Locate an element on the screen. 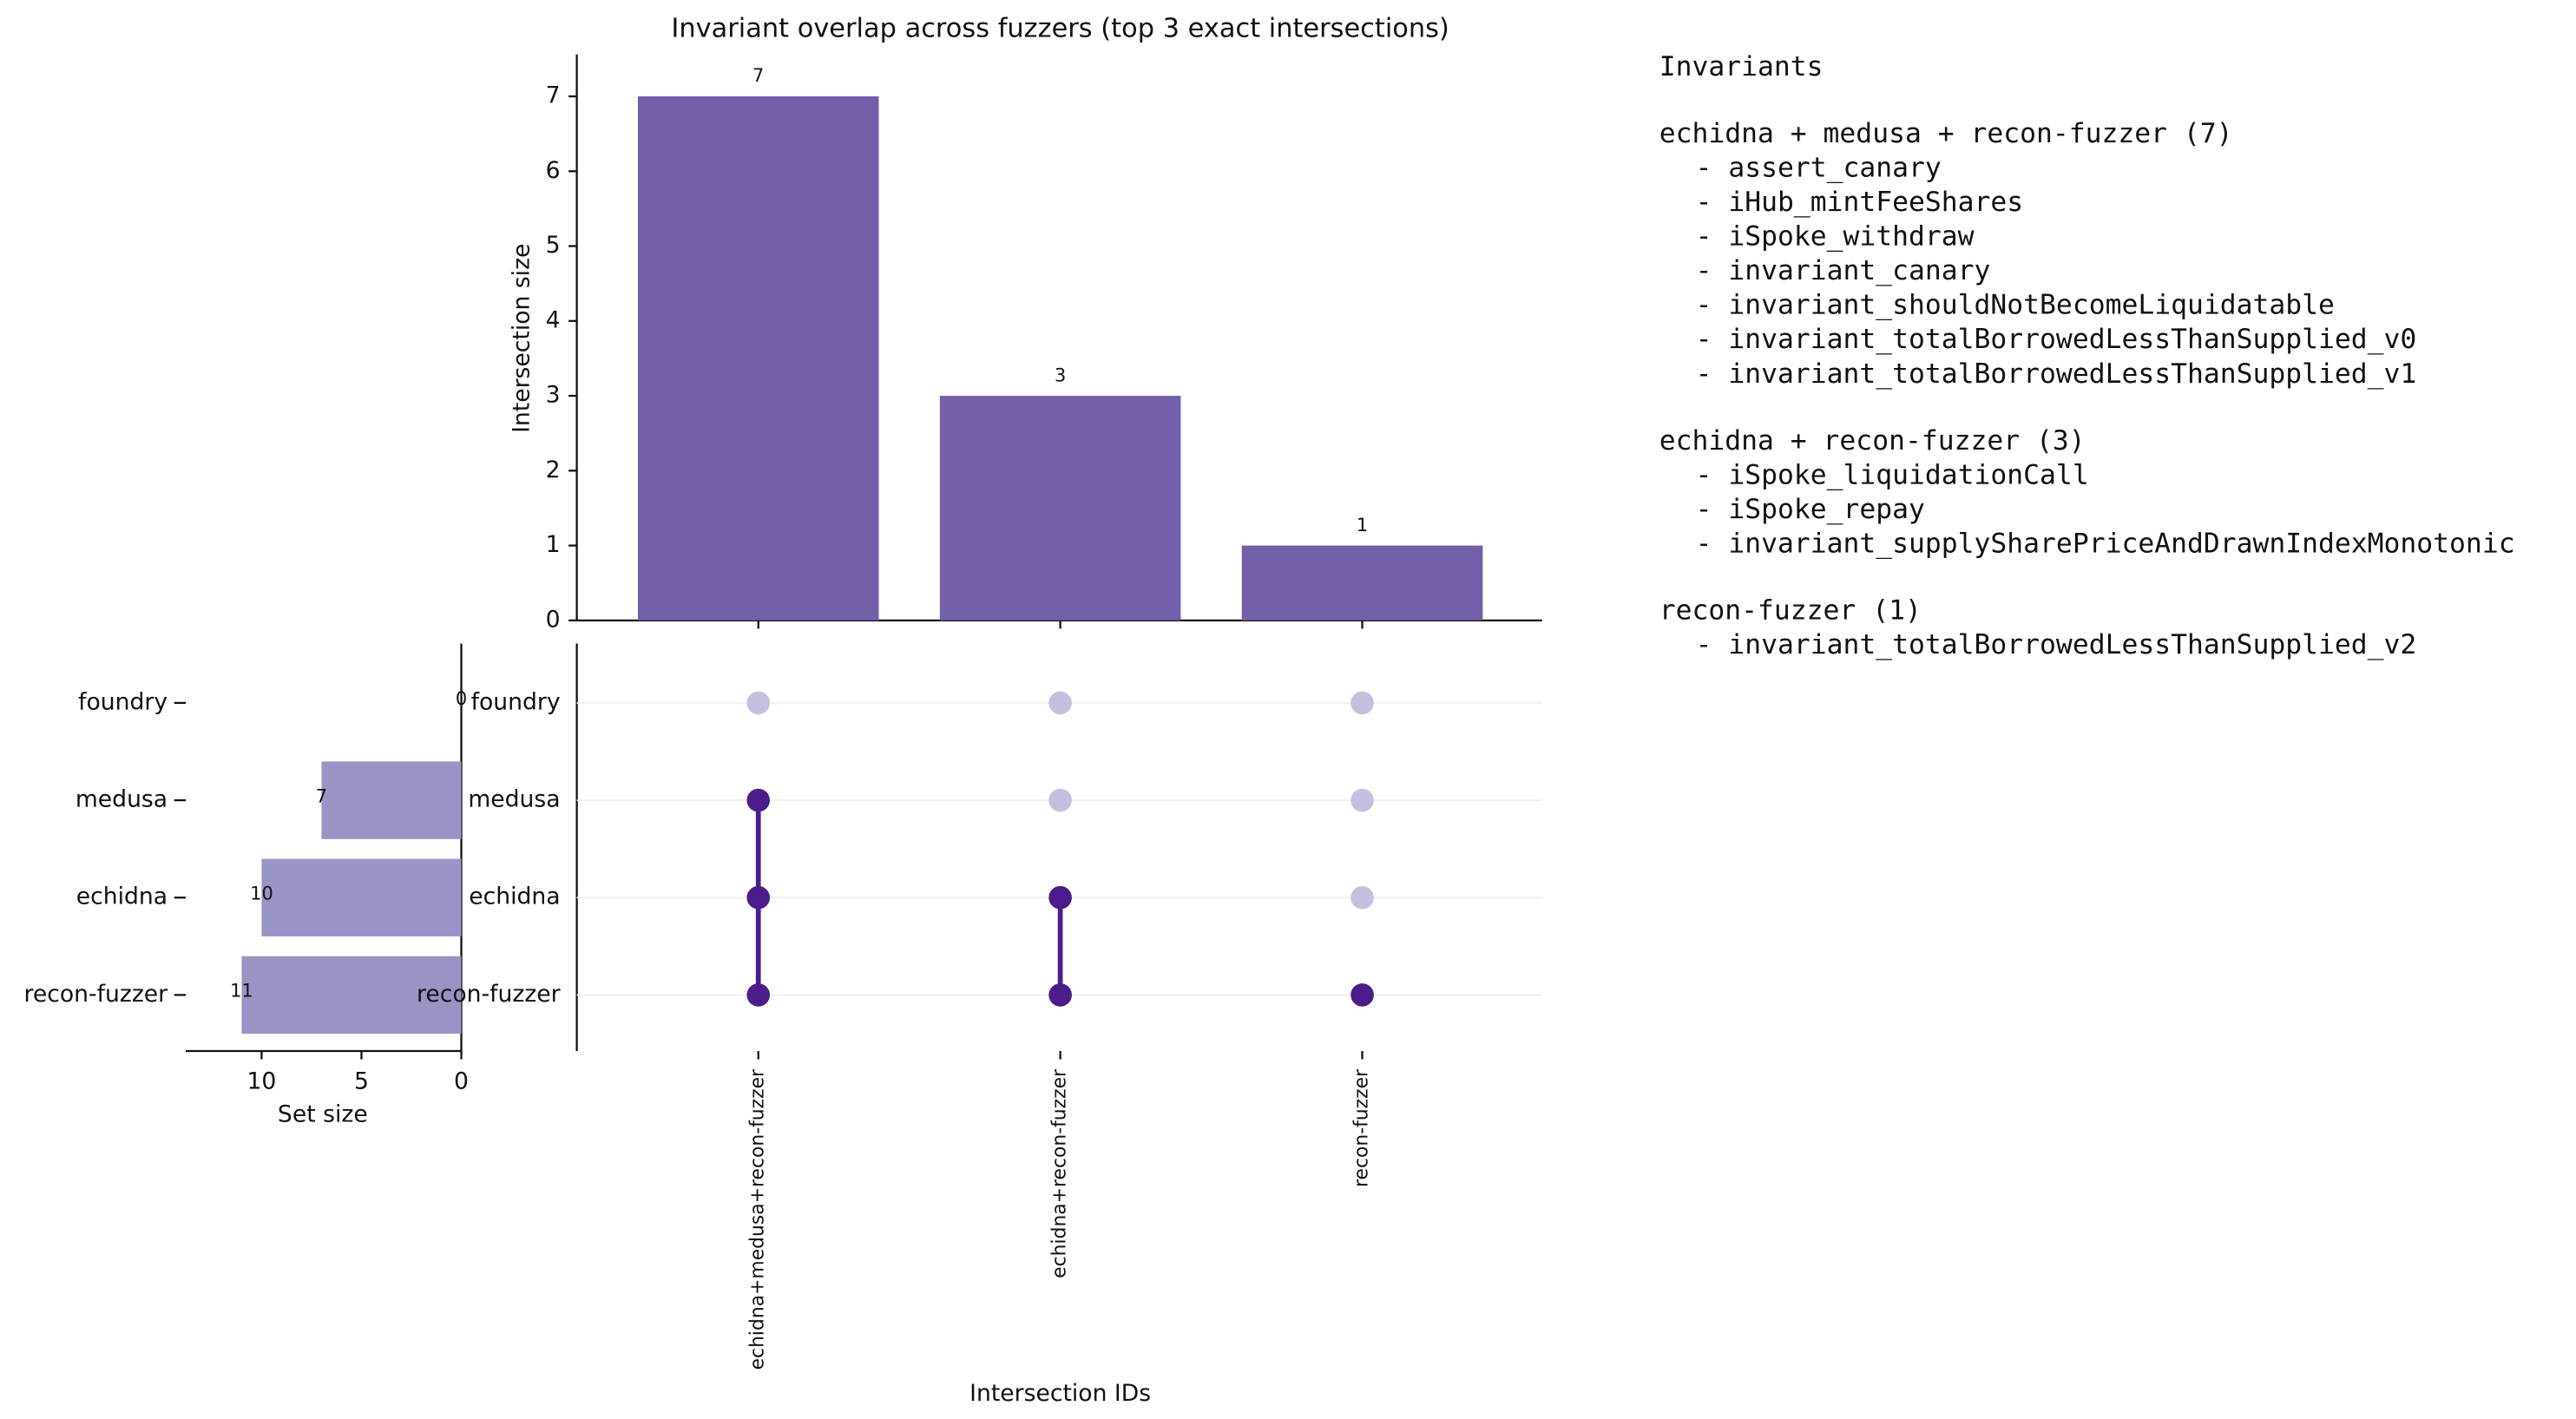 This screenshot has width=2576, height=1419. panel-heading: recon-fuzzer (1) is located at coordinates (1791, 610).